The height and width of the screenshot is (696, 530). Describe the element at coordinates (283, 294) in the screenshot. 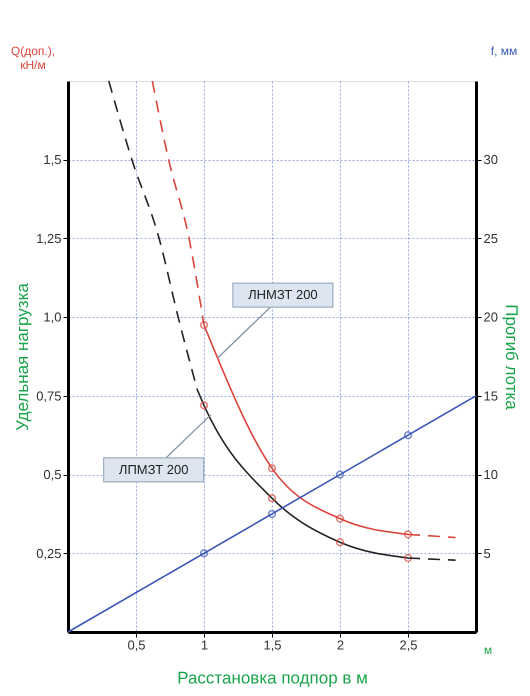

I see `annotation: ЛНМЗТ 200` at that location.